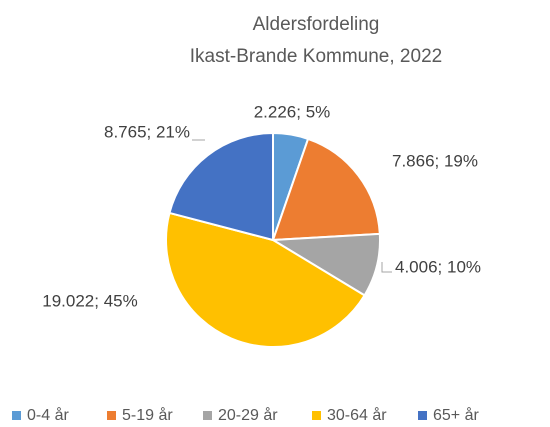  I want to click on data-label: 2.226; 5%, so click(292, 111).